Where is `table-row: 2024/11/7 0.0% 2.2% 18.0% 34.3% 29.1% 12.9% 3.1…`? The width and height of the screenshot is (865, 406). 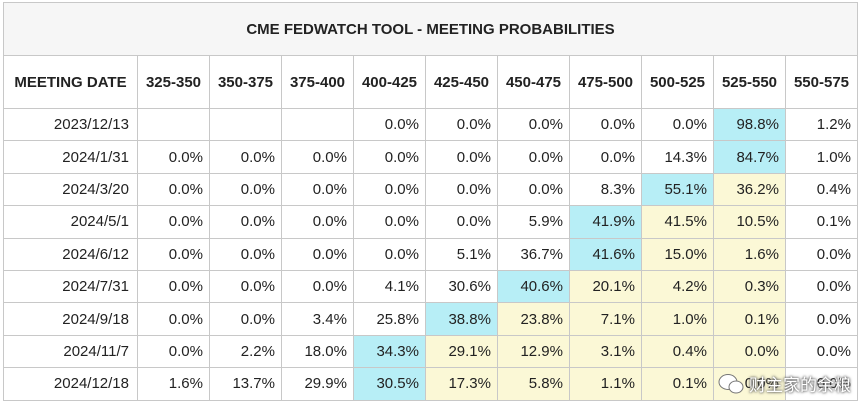 table-row: 2024/11/7 0.0% 2.2% 18.0% 34.3% 29.1% 12.9% 3.1… is located at coordinates (430, 351).